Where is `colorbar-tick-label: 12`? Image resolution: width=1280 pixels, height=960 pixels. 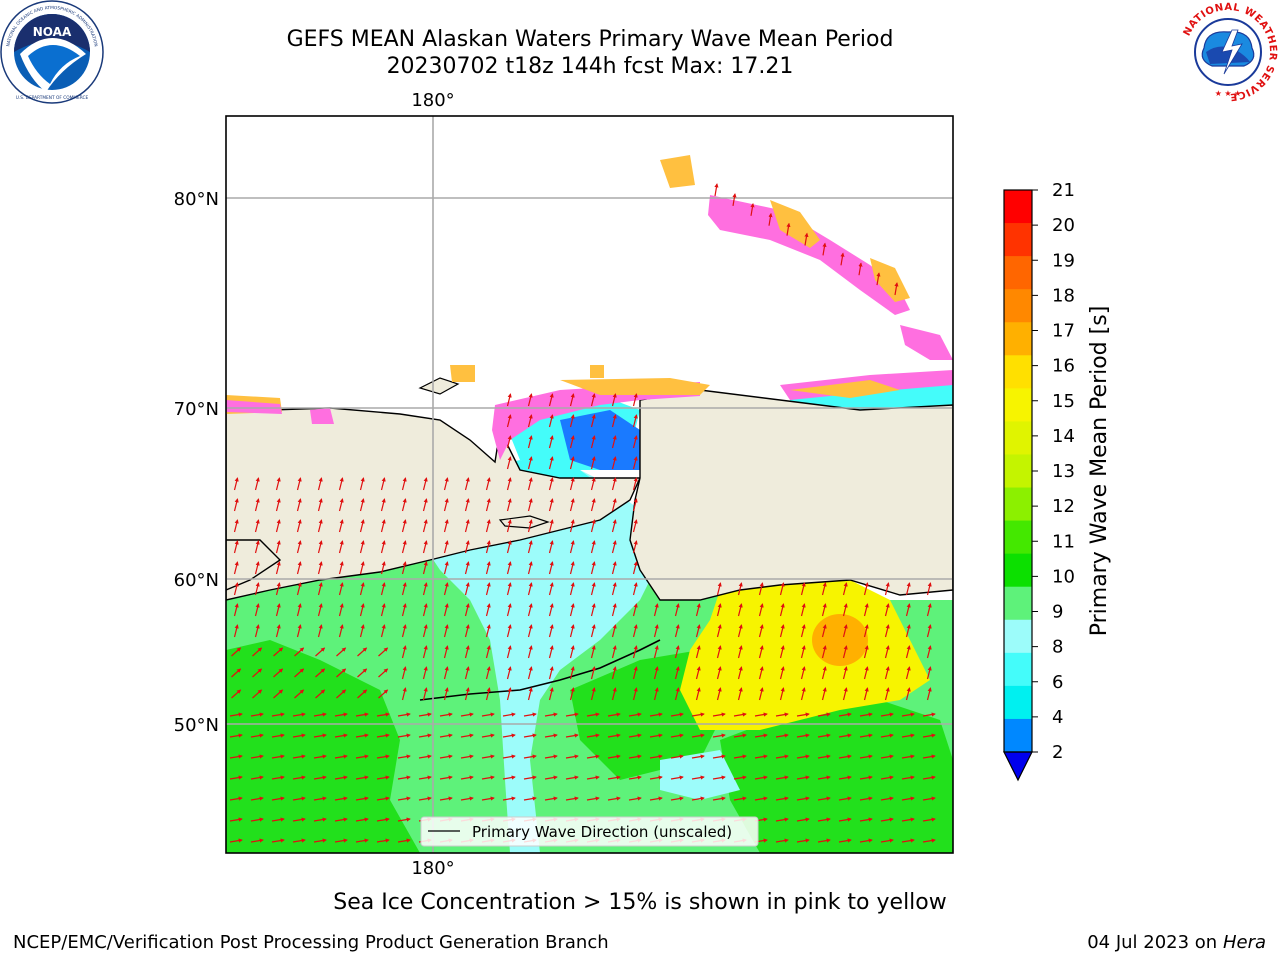 colorbar-tick-label: 12 is located at coordinates (1063, 506).